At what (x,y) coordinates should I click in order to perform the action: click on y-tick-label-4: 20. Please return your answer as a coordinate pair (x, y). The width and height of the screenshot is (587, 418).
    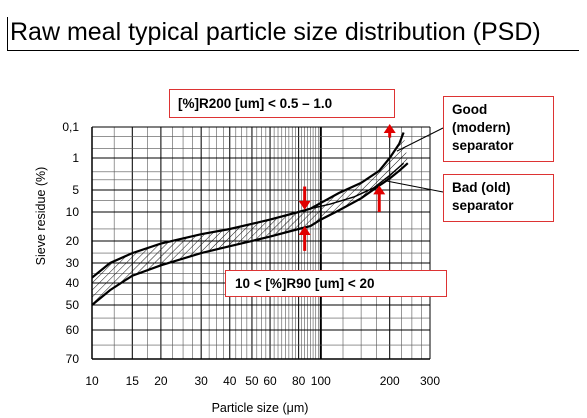
    Looking at the image, I should click on (73, 241).